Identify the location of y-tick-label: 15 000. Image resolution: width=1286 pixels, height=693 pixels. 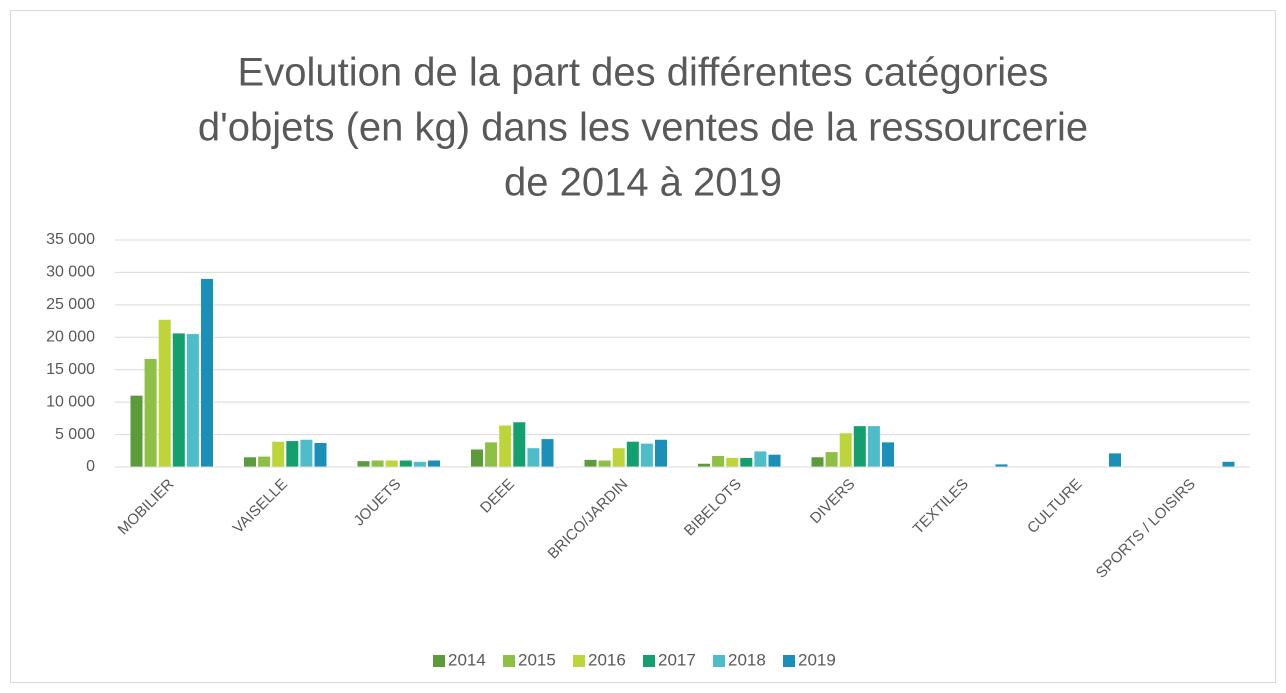
(70, 369).